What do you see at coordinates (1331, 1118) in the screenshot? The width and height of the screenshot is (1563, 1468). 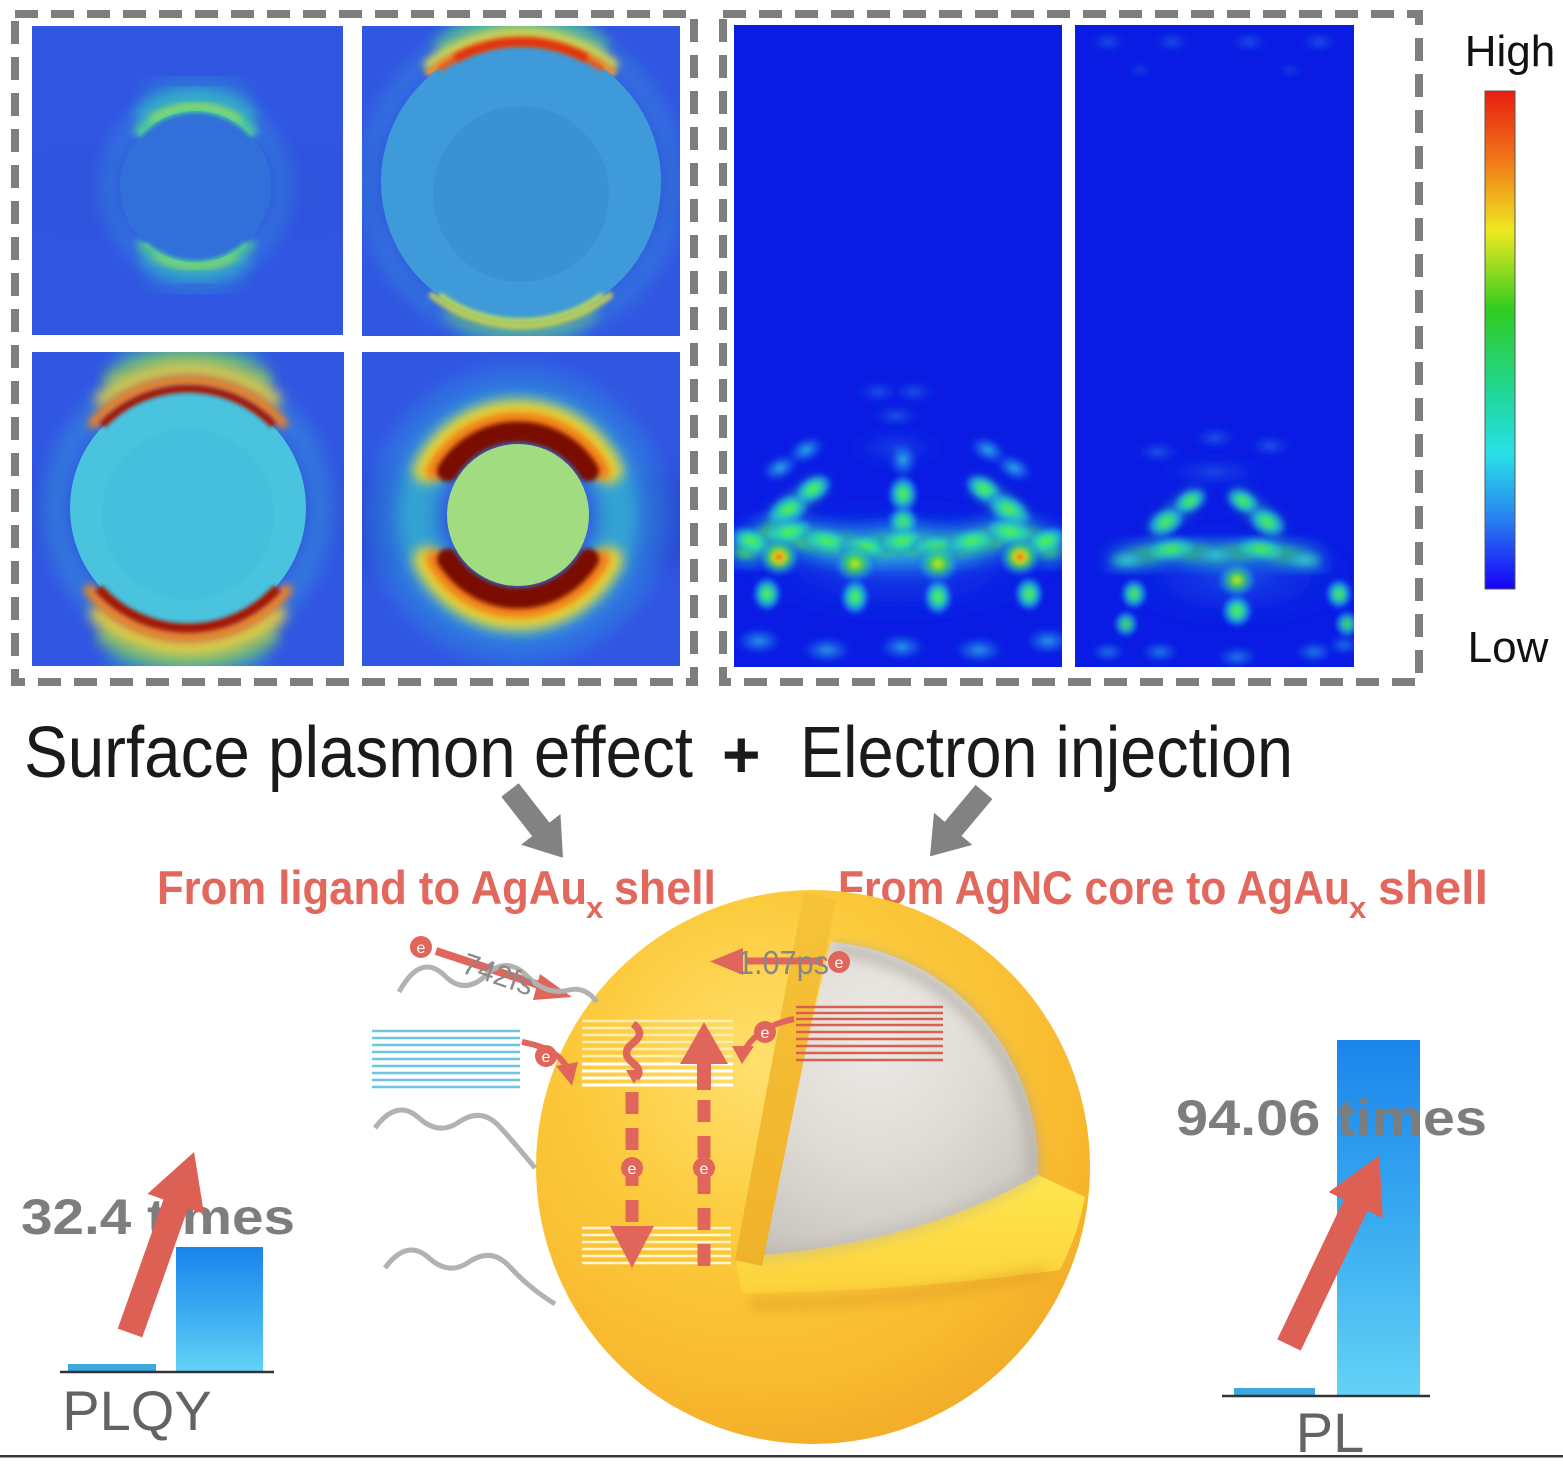 I see `svg-text: 94.06 times` at bounding box center [1331, 1118].